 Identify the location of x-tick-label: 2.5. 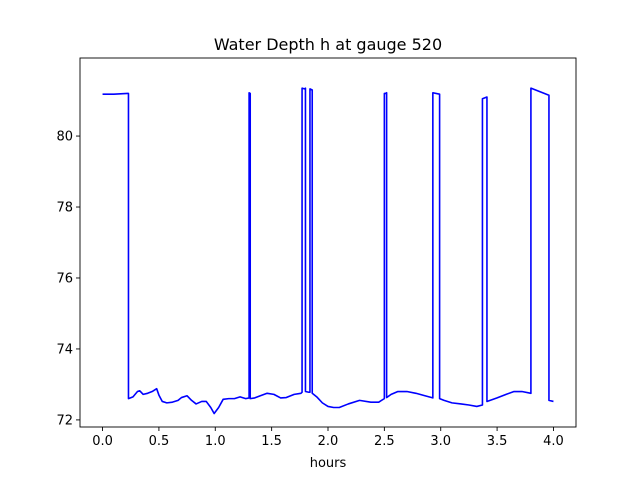
(384, 441).